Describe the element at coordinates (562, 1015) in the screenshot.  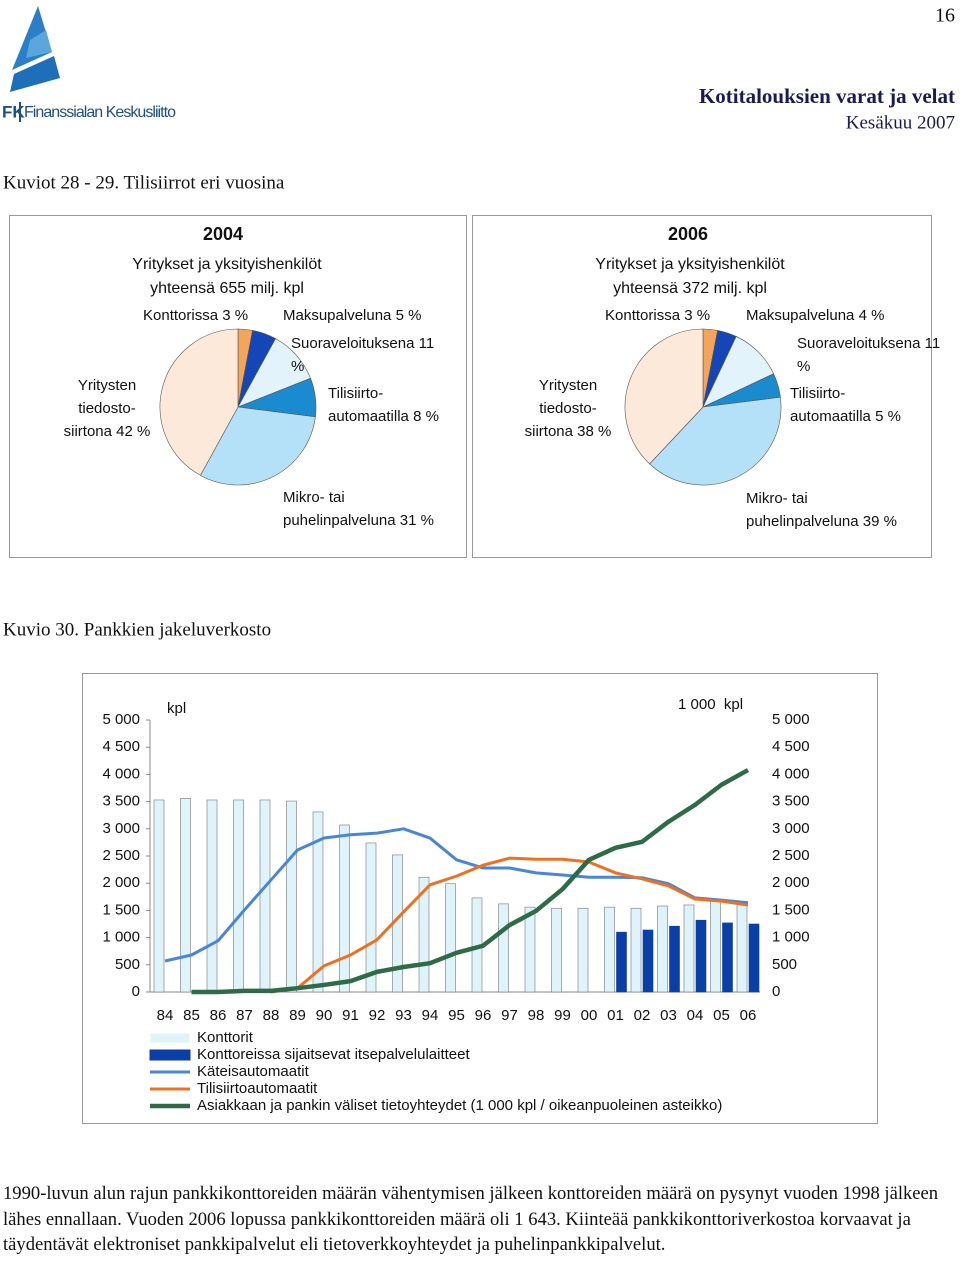
I see `x-tick-label: 99` at that location.